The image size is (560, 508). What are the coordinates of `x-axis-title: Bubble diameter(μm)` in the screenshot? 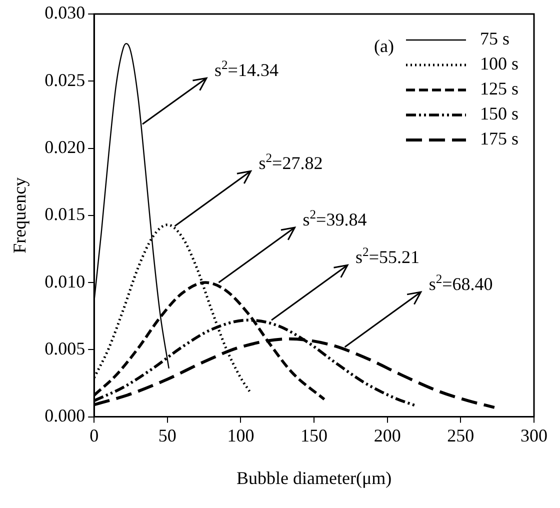 It's located at (314, 478).